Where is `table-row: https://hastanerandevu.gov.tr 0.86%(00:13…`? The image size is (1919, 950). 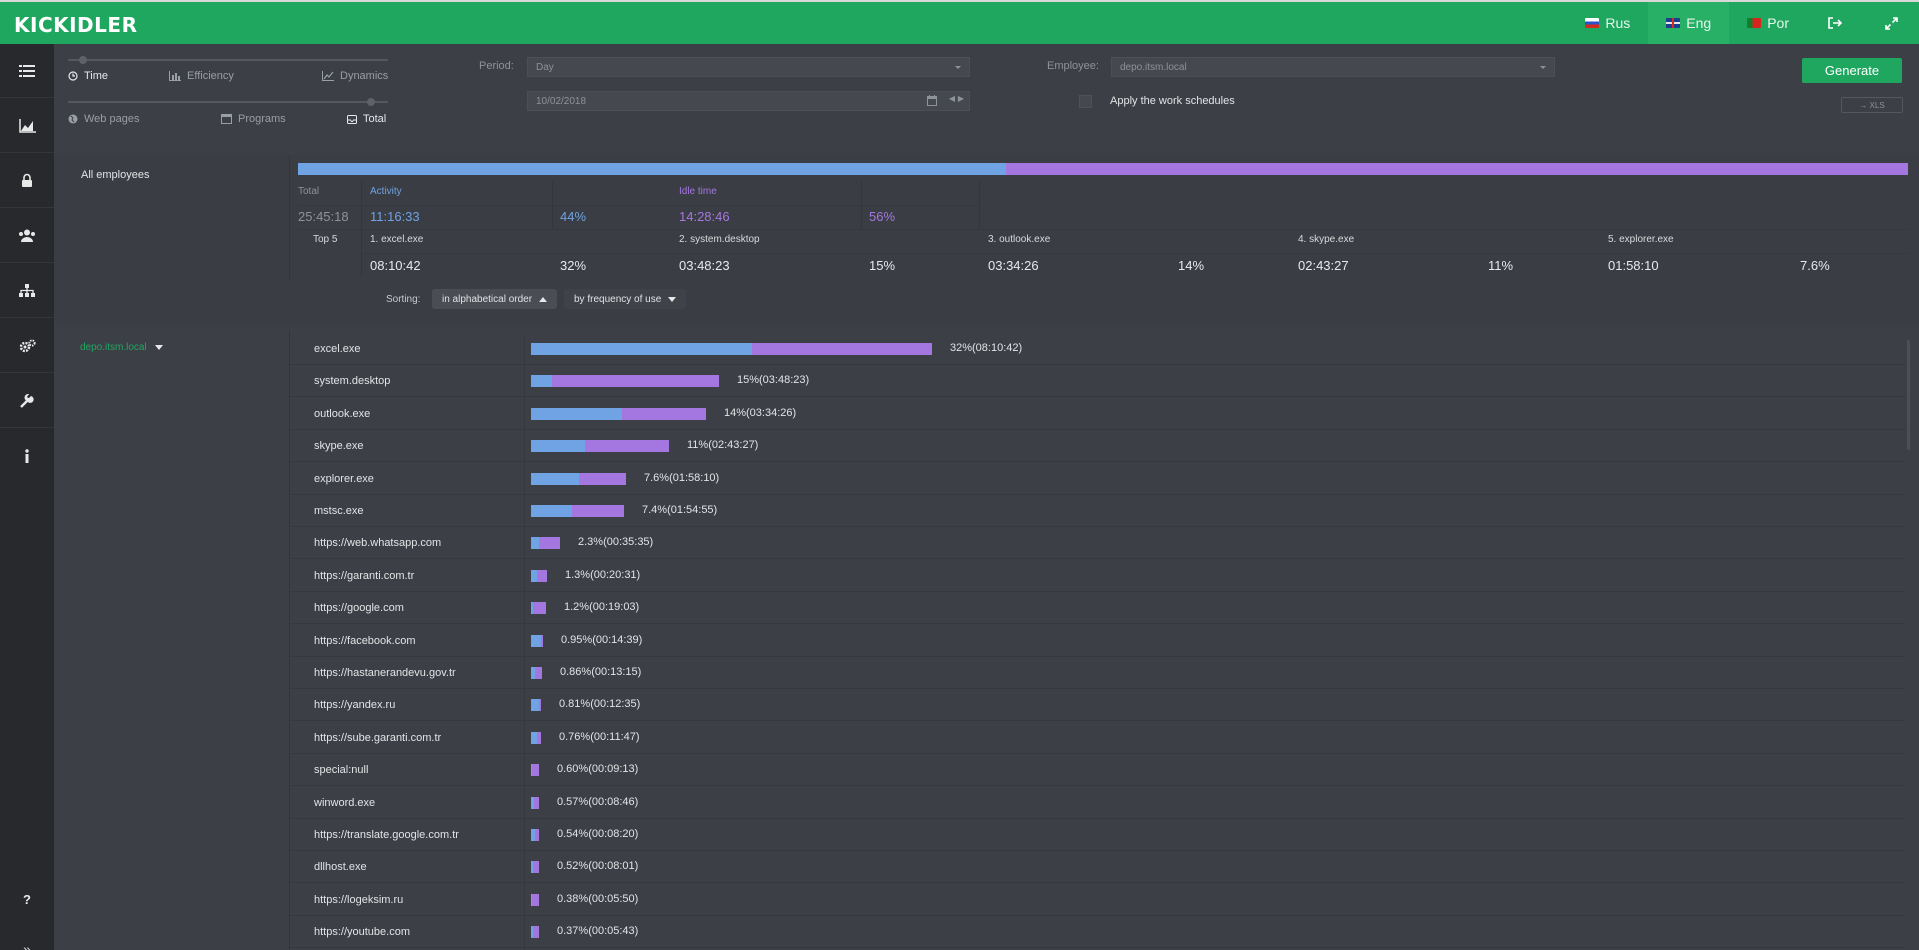 table-row: https://hastanerandevu.gov.tr 0.86%(00:13… is located at coordinates (1097, 673).